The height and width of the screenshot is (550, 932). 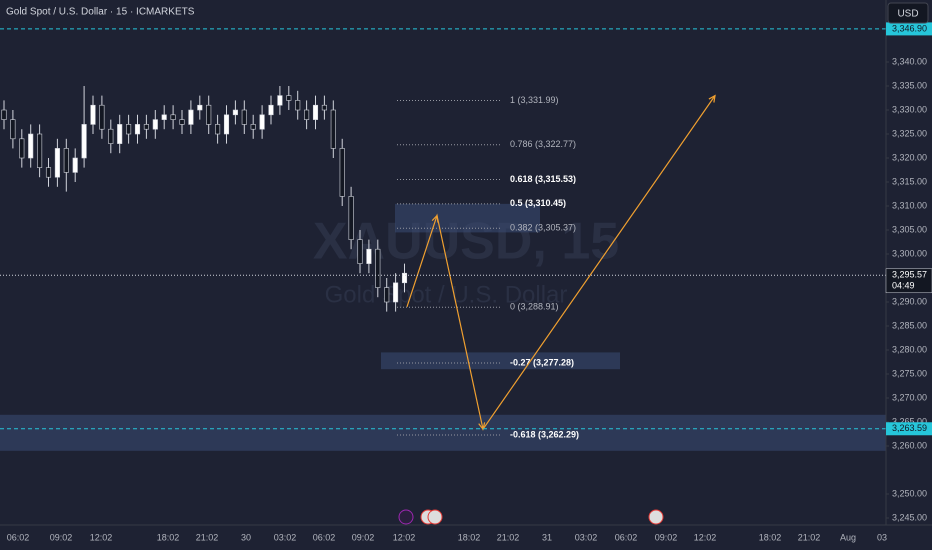 What do you see at coordinates (909, 325) in the screenshot?
I see `y-tick-label: 3,285.00` at bounding box center [909, 325].